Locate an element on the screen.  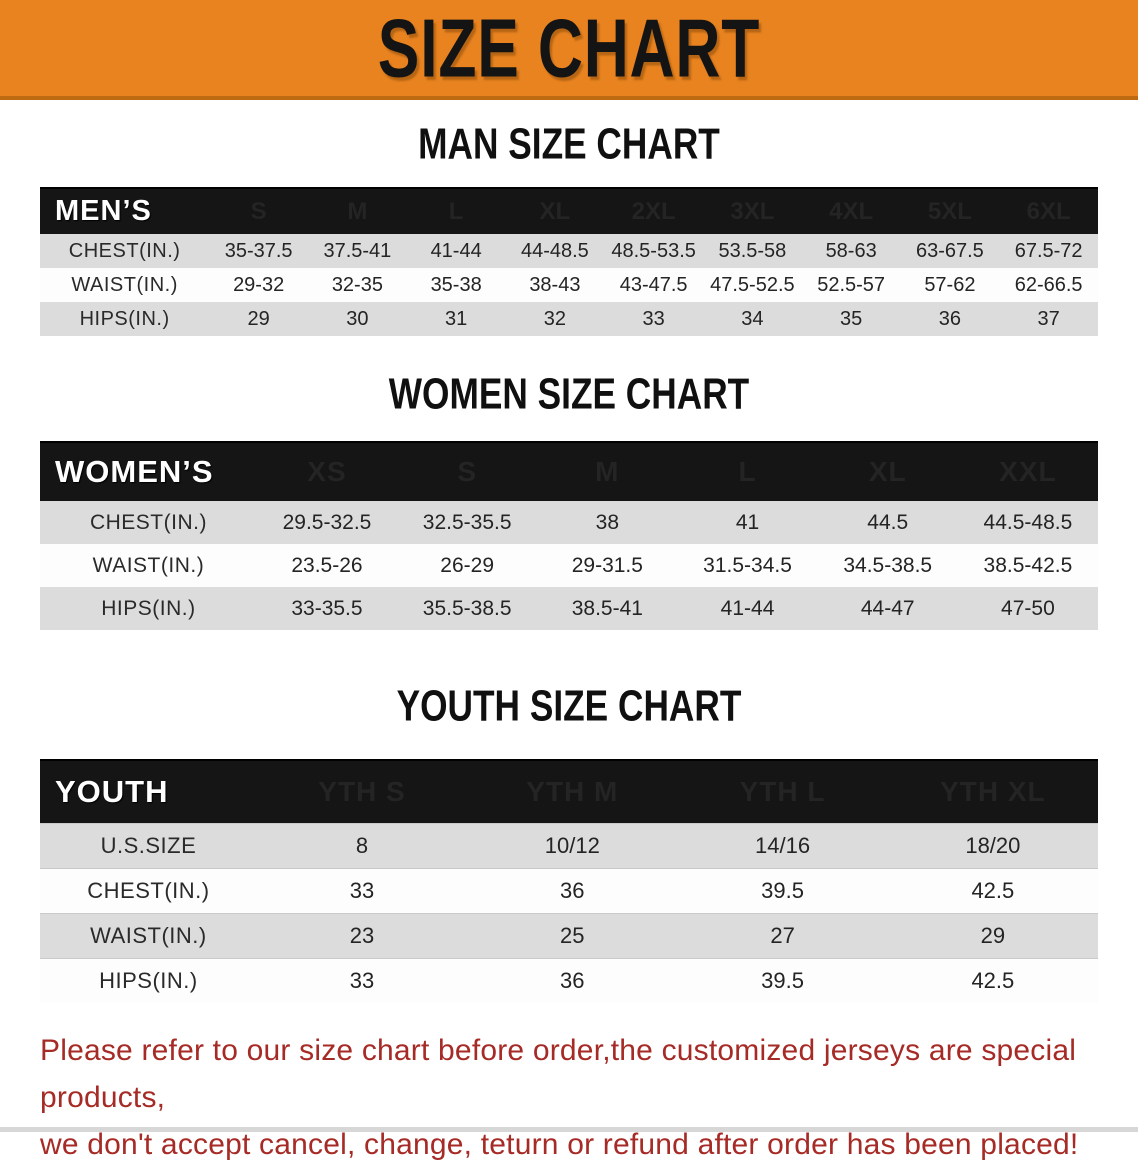
size-column-header: 4XL is located at coordinates (851, 211).